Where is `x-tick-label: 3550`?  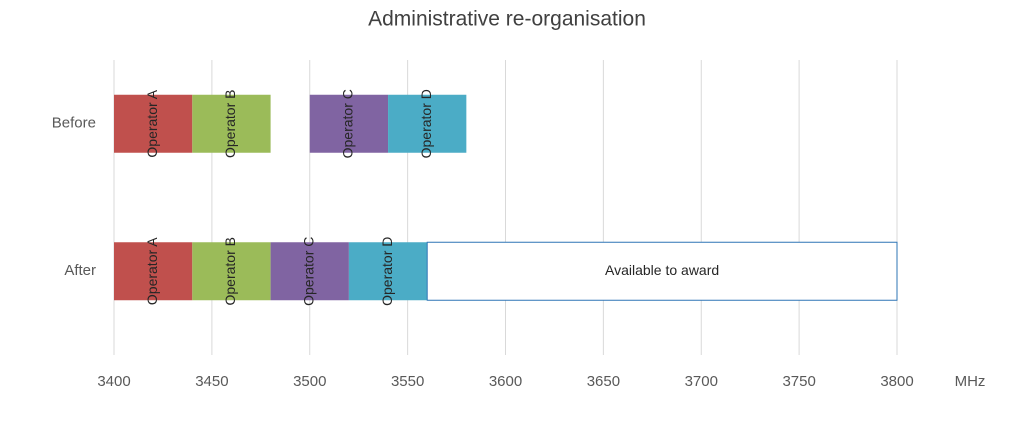 x-tick-label: 3550 is located at coordinates (407, 381).